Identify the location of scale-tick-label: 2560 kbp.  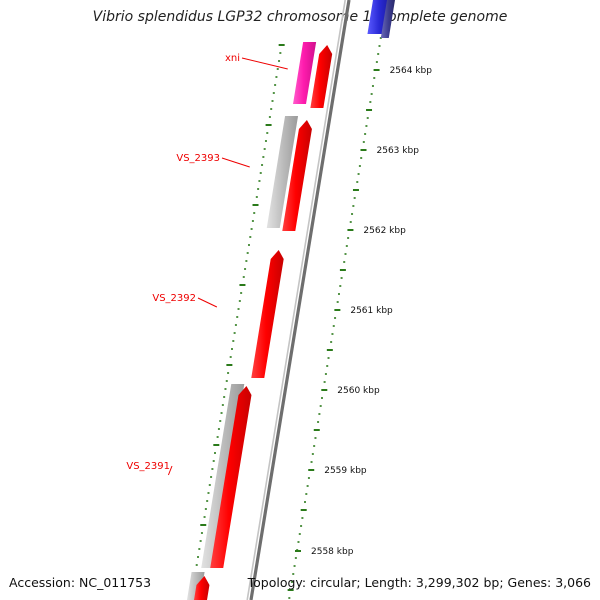
(358, 391).